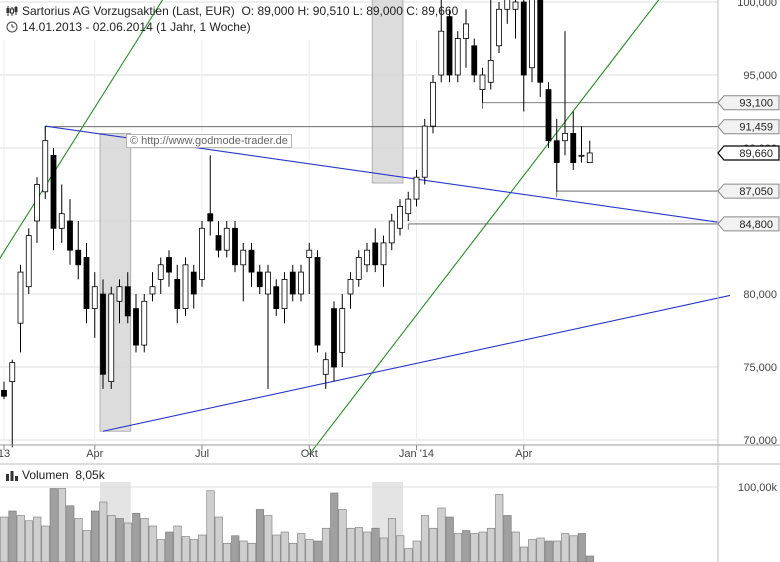 This screenshot has height=562, width=780. Describe the element at coordinates (416, 454) in the screenshot. I see `x-tick-label: Jan '14` at that location.